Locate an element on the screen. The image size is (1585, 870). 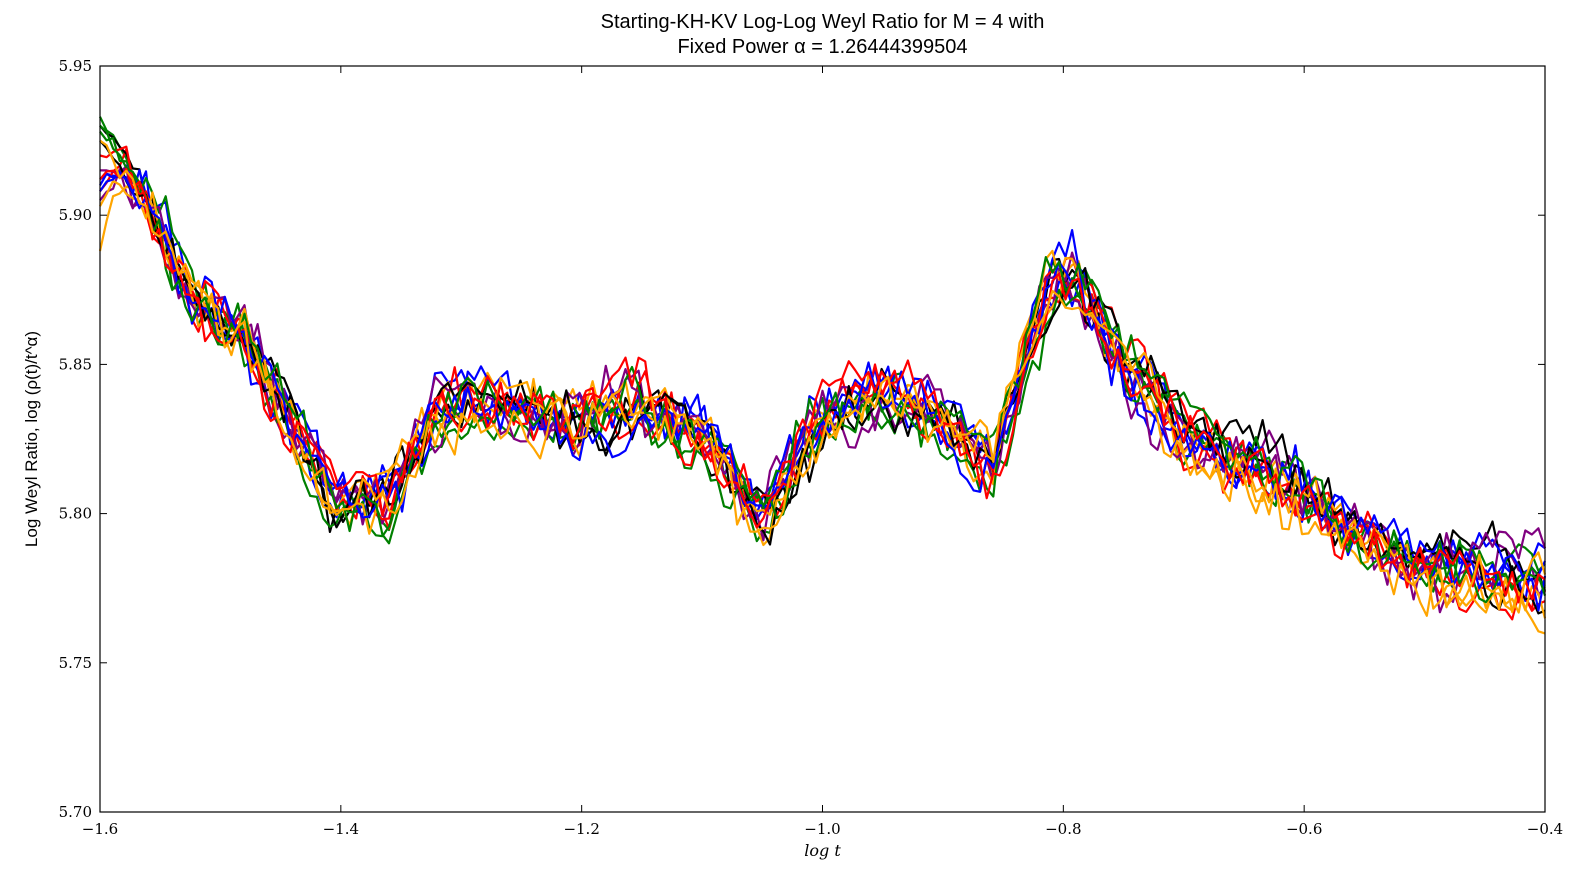
y-tick-label: 5.90 is located at coordinates (75, 215).